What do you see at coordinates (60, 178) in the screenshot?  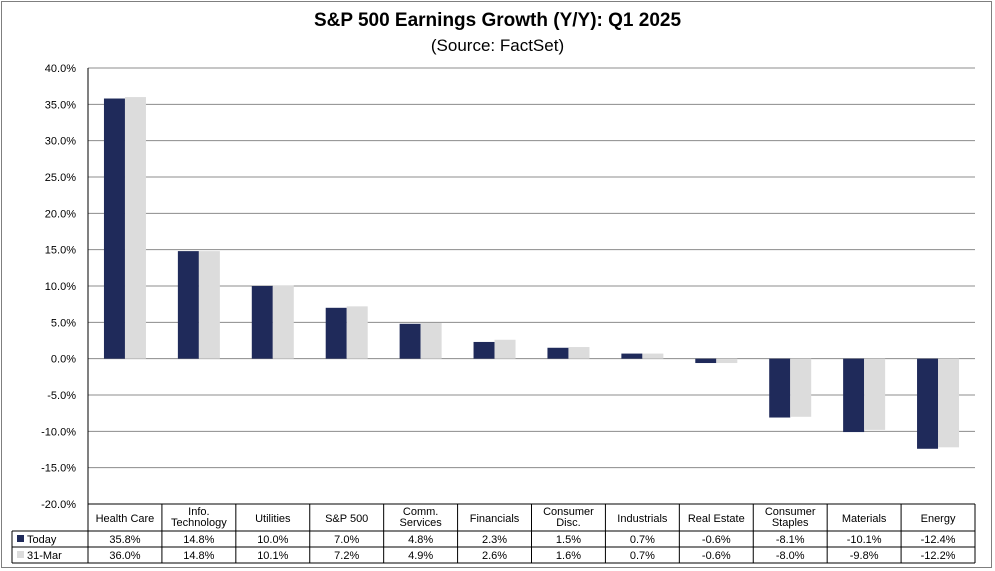 I see `y-tick-label: 25.0%` at bounding box center [60, 178].